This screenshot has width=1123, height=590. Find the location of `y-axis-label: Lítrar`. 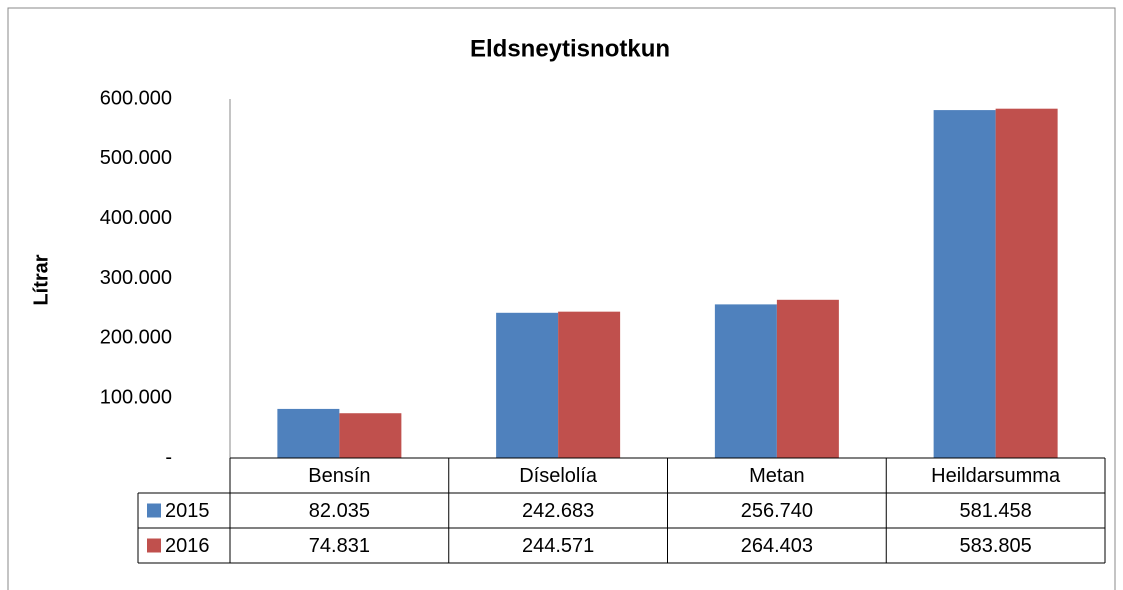

y-axis-label: Lítrar is located at coordinates (41, 279).